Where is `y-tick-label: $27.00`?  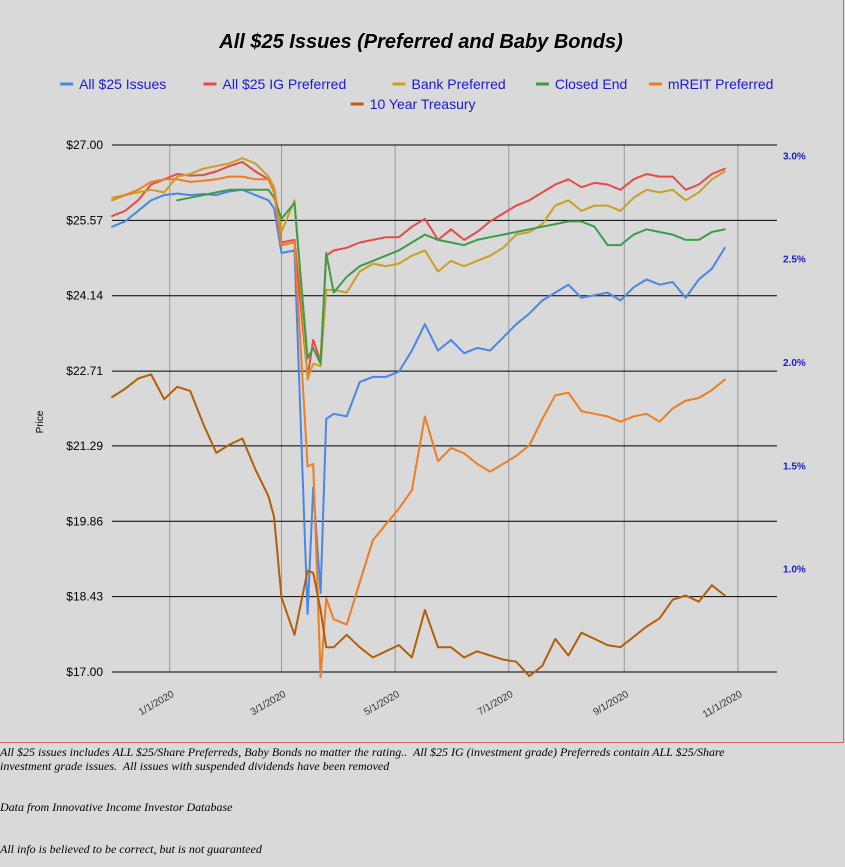 y-tick-label: $27.00 is located at coordinates (84, 145).